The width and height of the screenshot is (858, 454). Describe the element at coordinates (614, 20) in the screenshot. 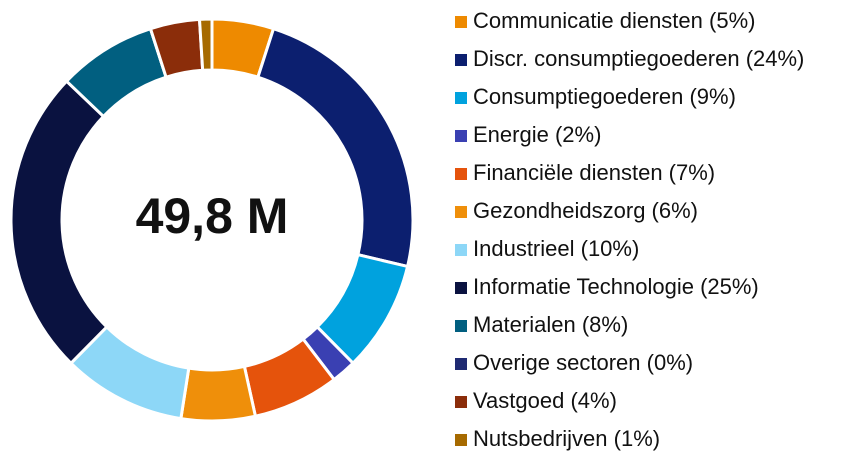

I see `legend-label: Communicatie diensten (5%)` at that location.